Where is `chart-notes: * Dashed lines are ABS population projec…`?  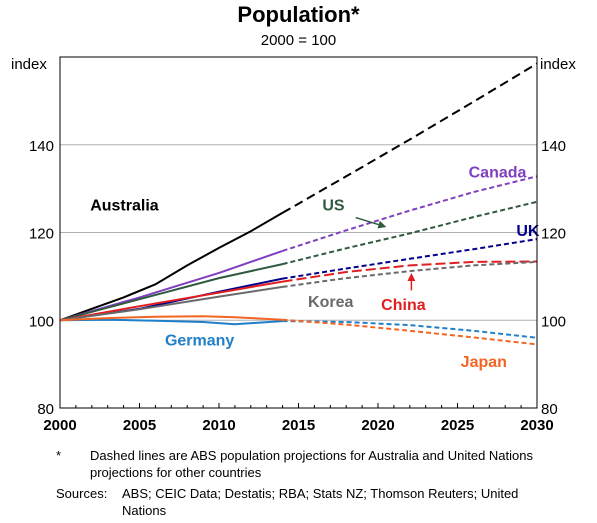
chart-notes: * Dashed lines are ABS population projec… is located at coordinates (308, 483).